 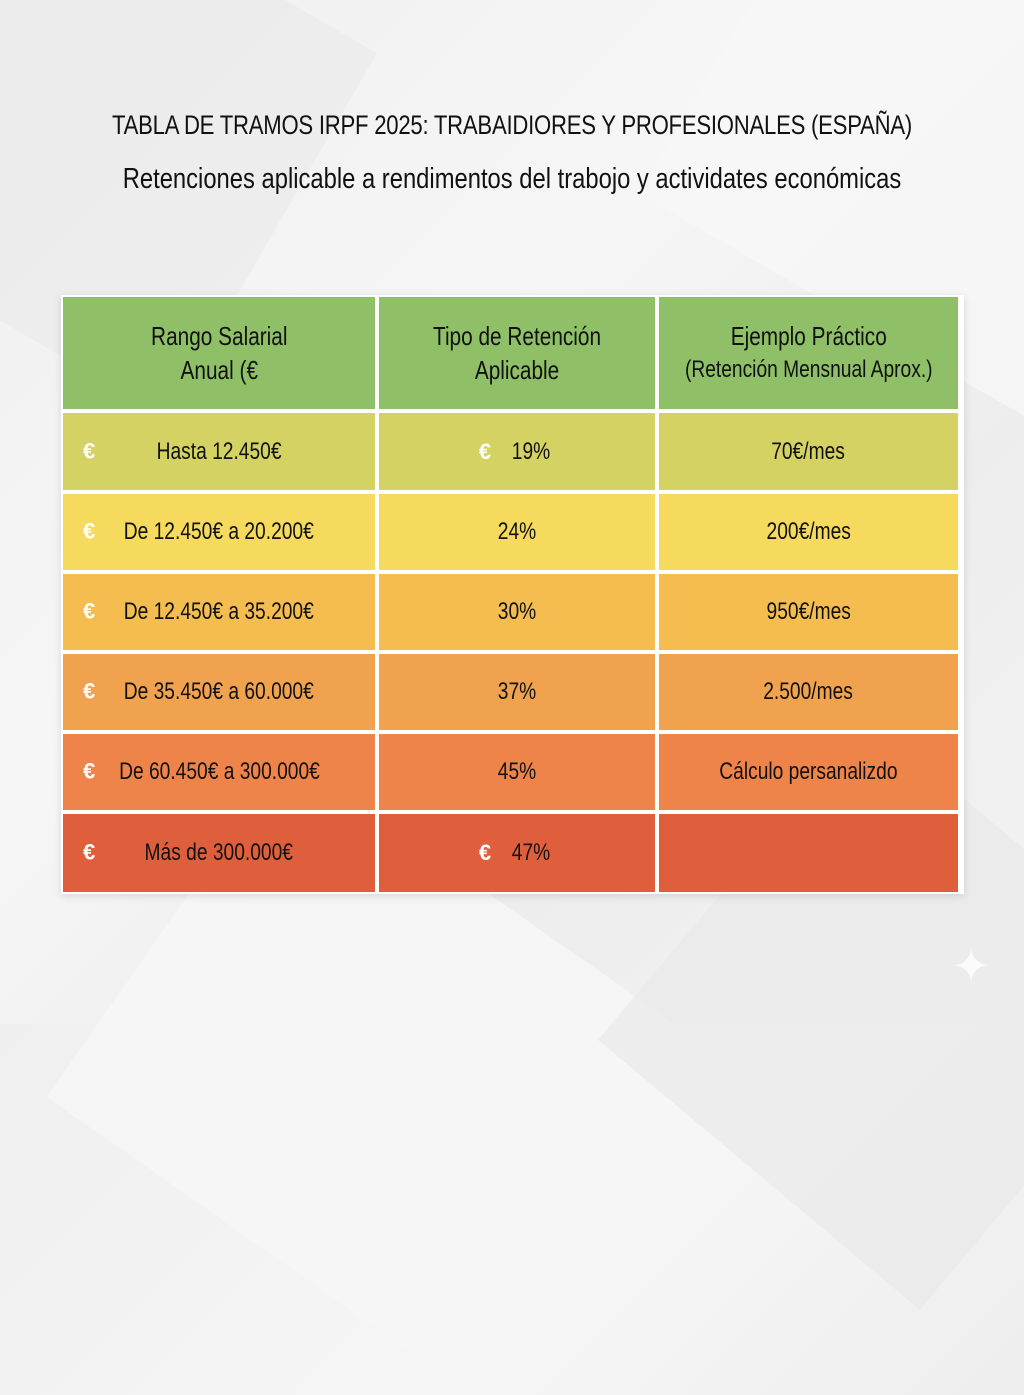 What do you see at coordinates (531, 852) in the screenshot?
I see `cell-text: 47%` at bounding box center [531, 852].